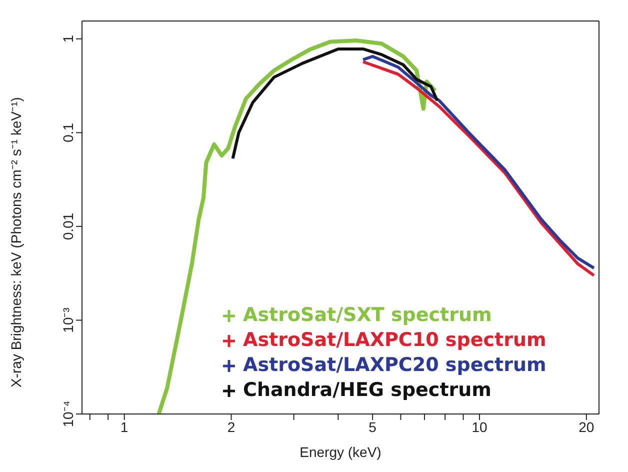  I want to click on legend-label: AstroSat/SXT spectrum, so click(367, 315).